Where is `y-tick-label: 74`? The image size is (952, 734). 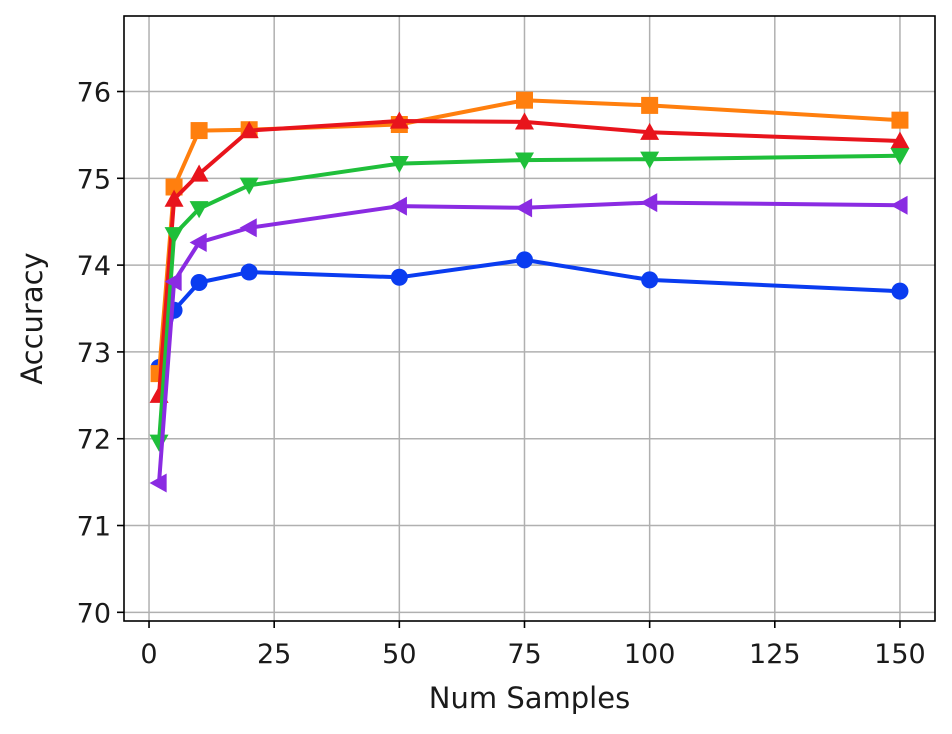
y-tick-label: 74 is located at coordinates (94, 266).